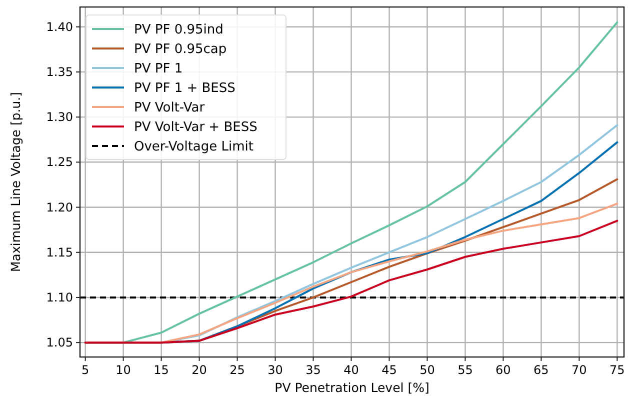  I want to click on x-tick-label: 15, so click(161, 370).